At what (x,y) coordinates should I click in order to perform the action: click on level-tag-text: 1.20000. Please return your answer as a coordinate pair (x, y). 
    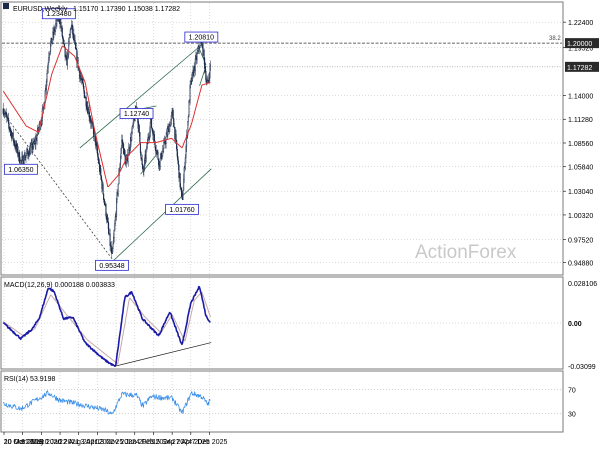
    Looking at the image, I should click on (579, 44).